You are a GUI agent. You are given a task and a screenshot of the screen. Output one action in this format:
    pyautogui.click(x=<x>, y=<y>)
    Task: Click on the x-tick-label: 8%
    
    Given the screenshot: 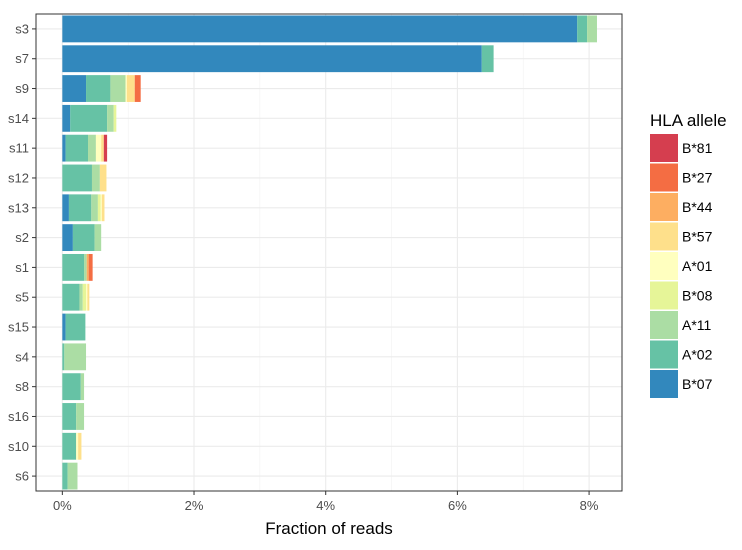 What is the action you would take?
    pyautogui.click(x=589, y=505)
    